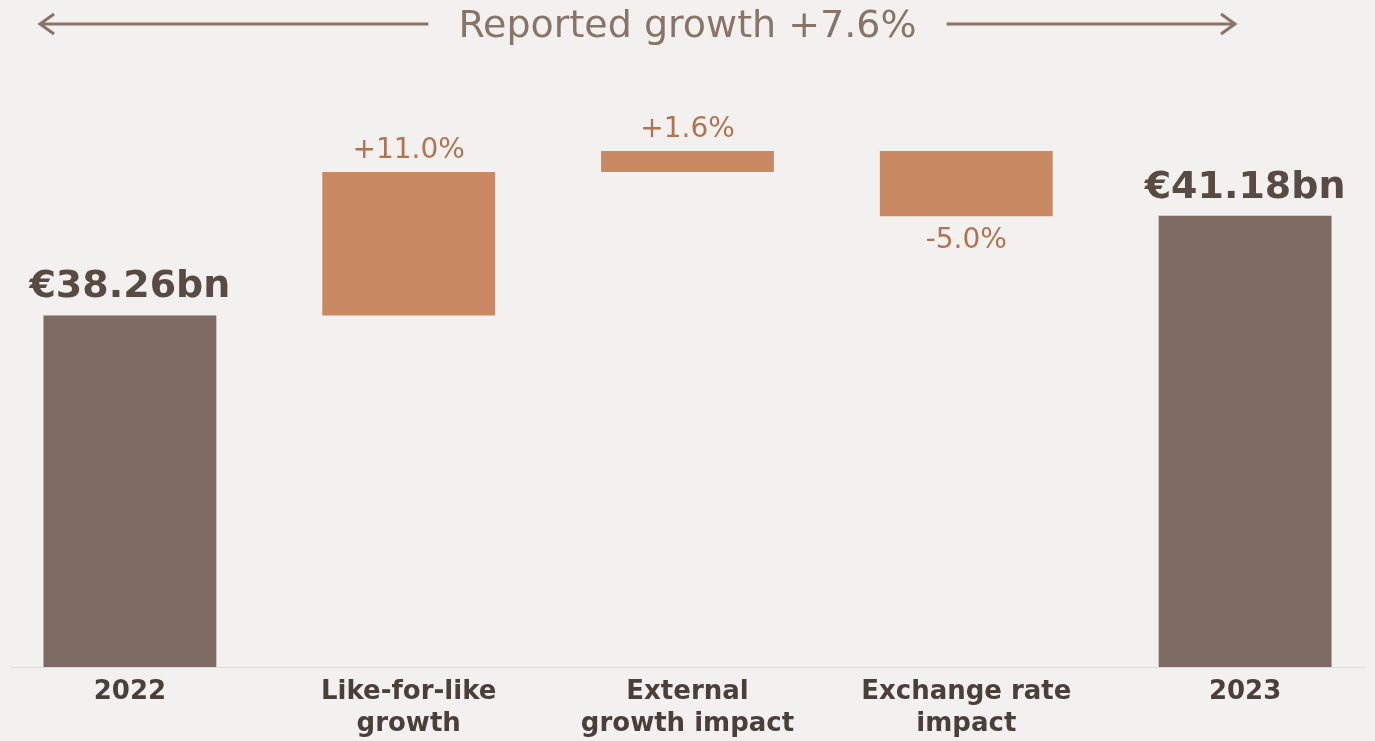 This screenshot has height=741, width=1375. What do you see at coordinates (687, 705) in the screenshot?
I see `category-label: External growth impact` at bounding box center [687, 705].